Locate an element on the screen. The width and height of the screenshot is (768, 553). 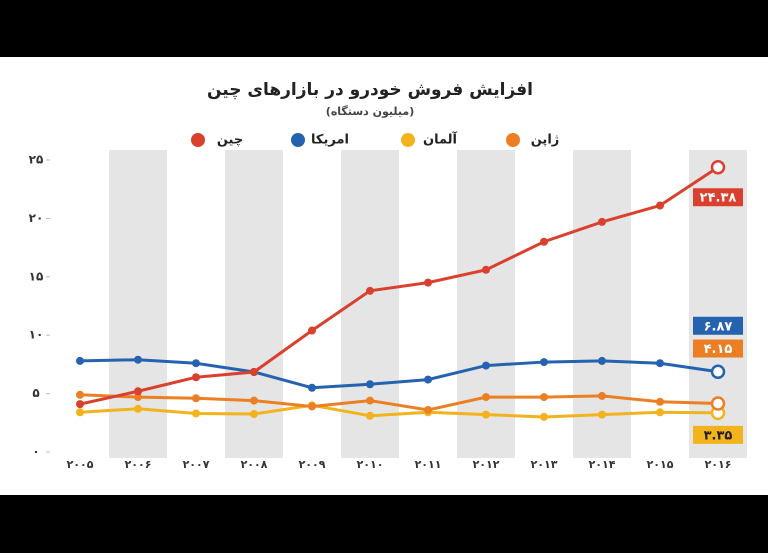
x-tick-label: ۲۰۰۶ is located at coordinates (138, 464).